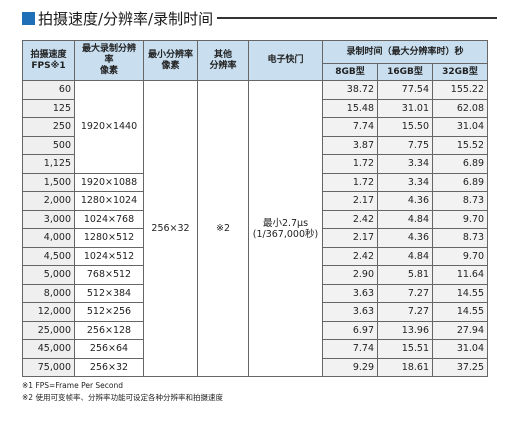  I want to click on footnote: ※1 FPS=Frame Per Second, so click(73, 385).